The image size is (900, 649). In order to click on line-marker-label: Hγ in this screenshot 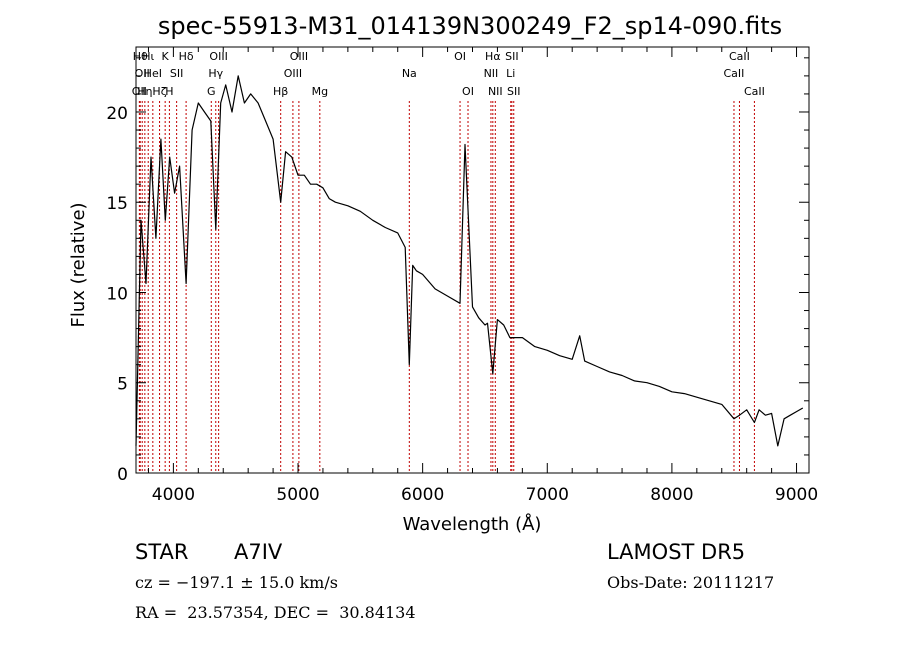, I will do `click(215, 73)`.